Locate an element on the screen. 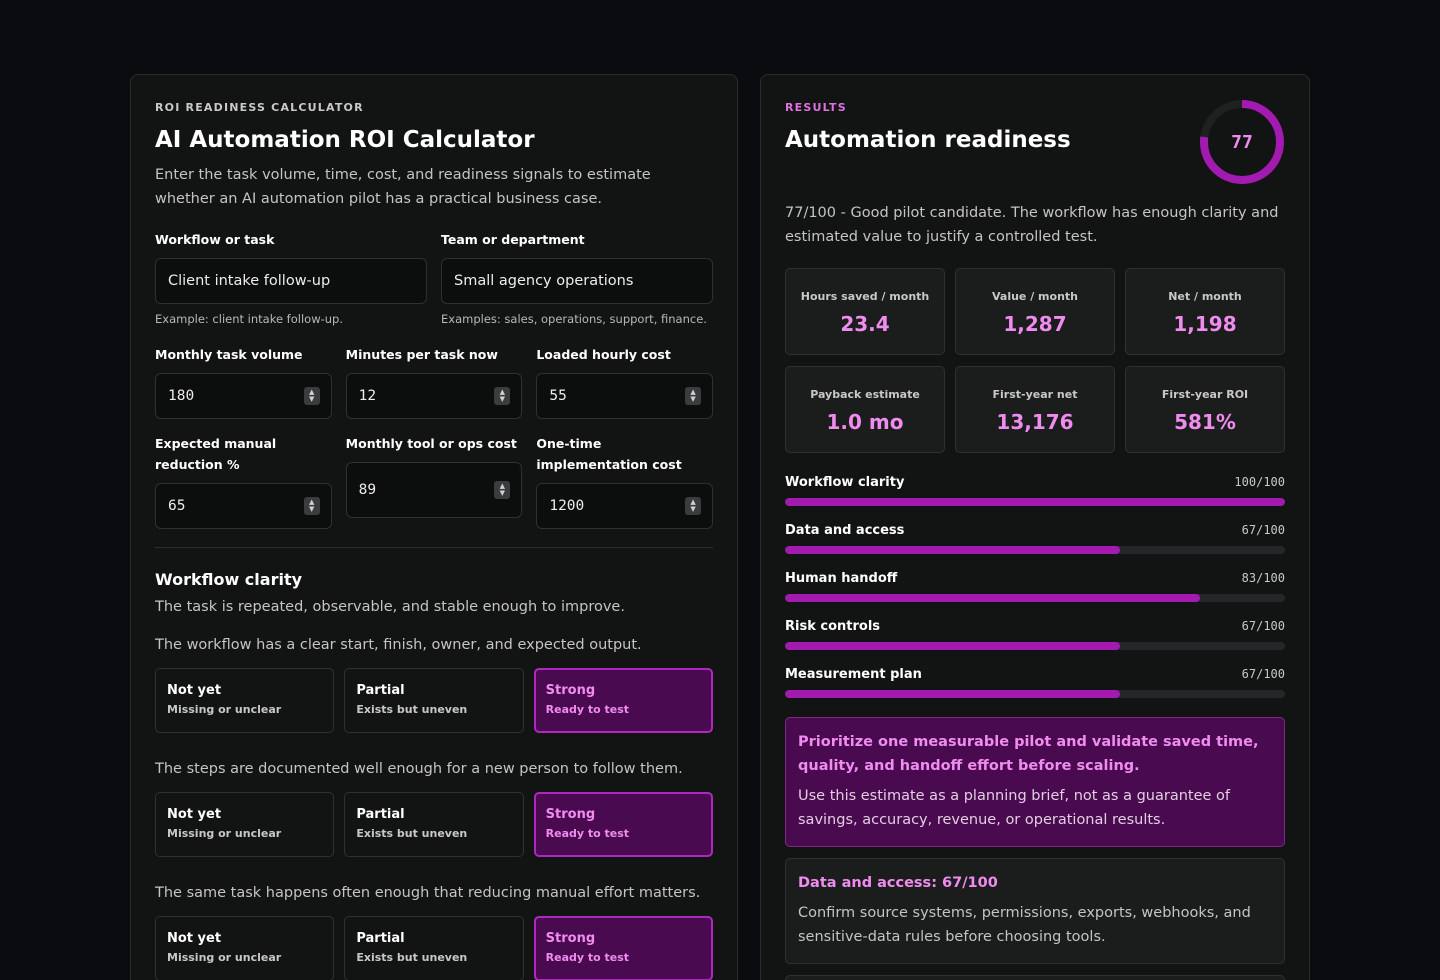 This screenshot has height=980, width=1440. tool-cost-input: 89 is located at coordinates (434, 490).